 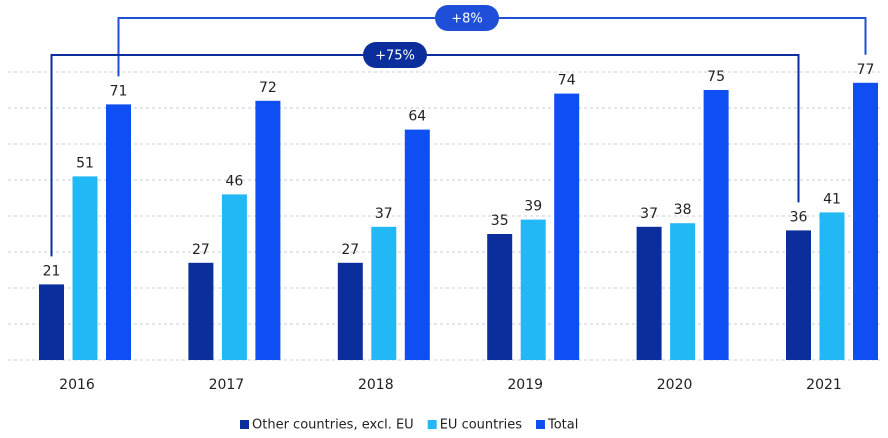 What do you see at coordinates (866, 70) in the screenshot?
I see `value-label: 77` at bounding box center [866, 70].